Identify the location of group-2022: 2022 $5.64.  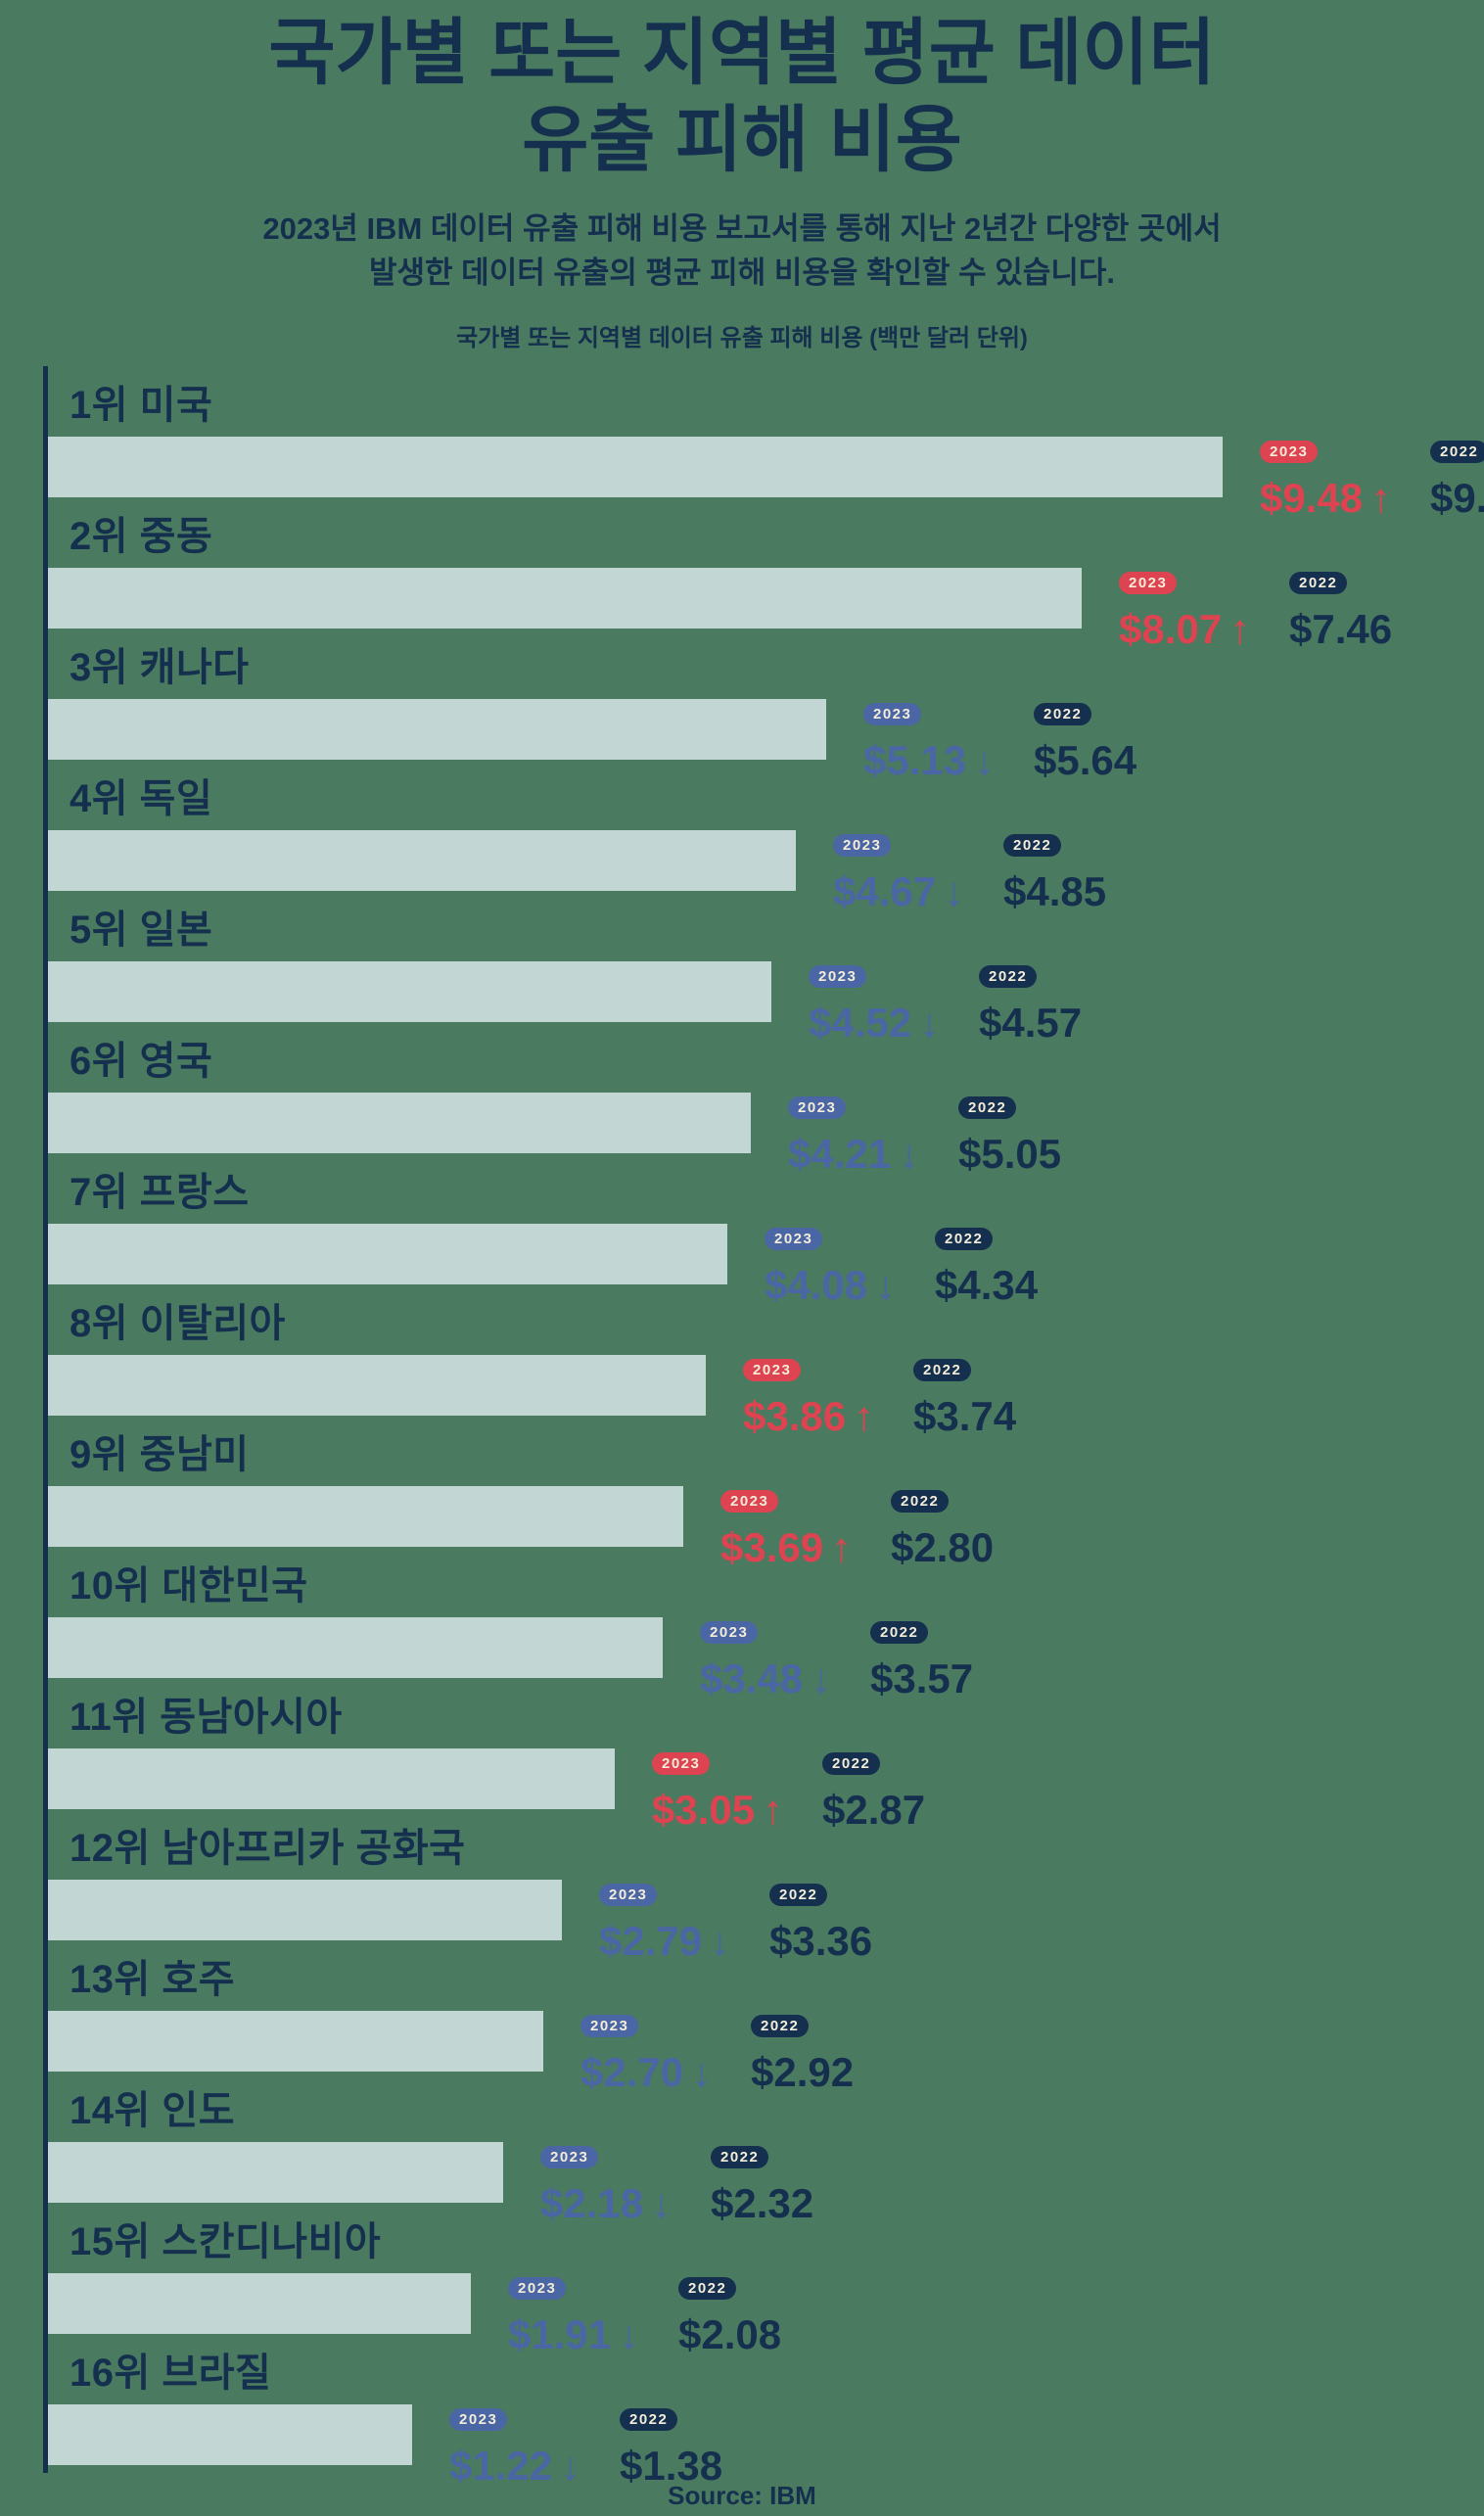
(1100, 743).